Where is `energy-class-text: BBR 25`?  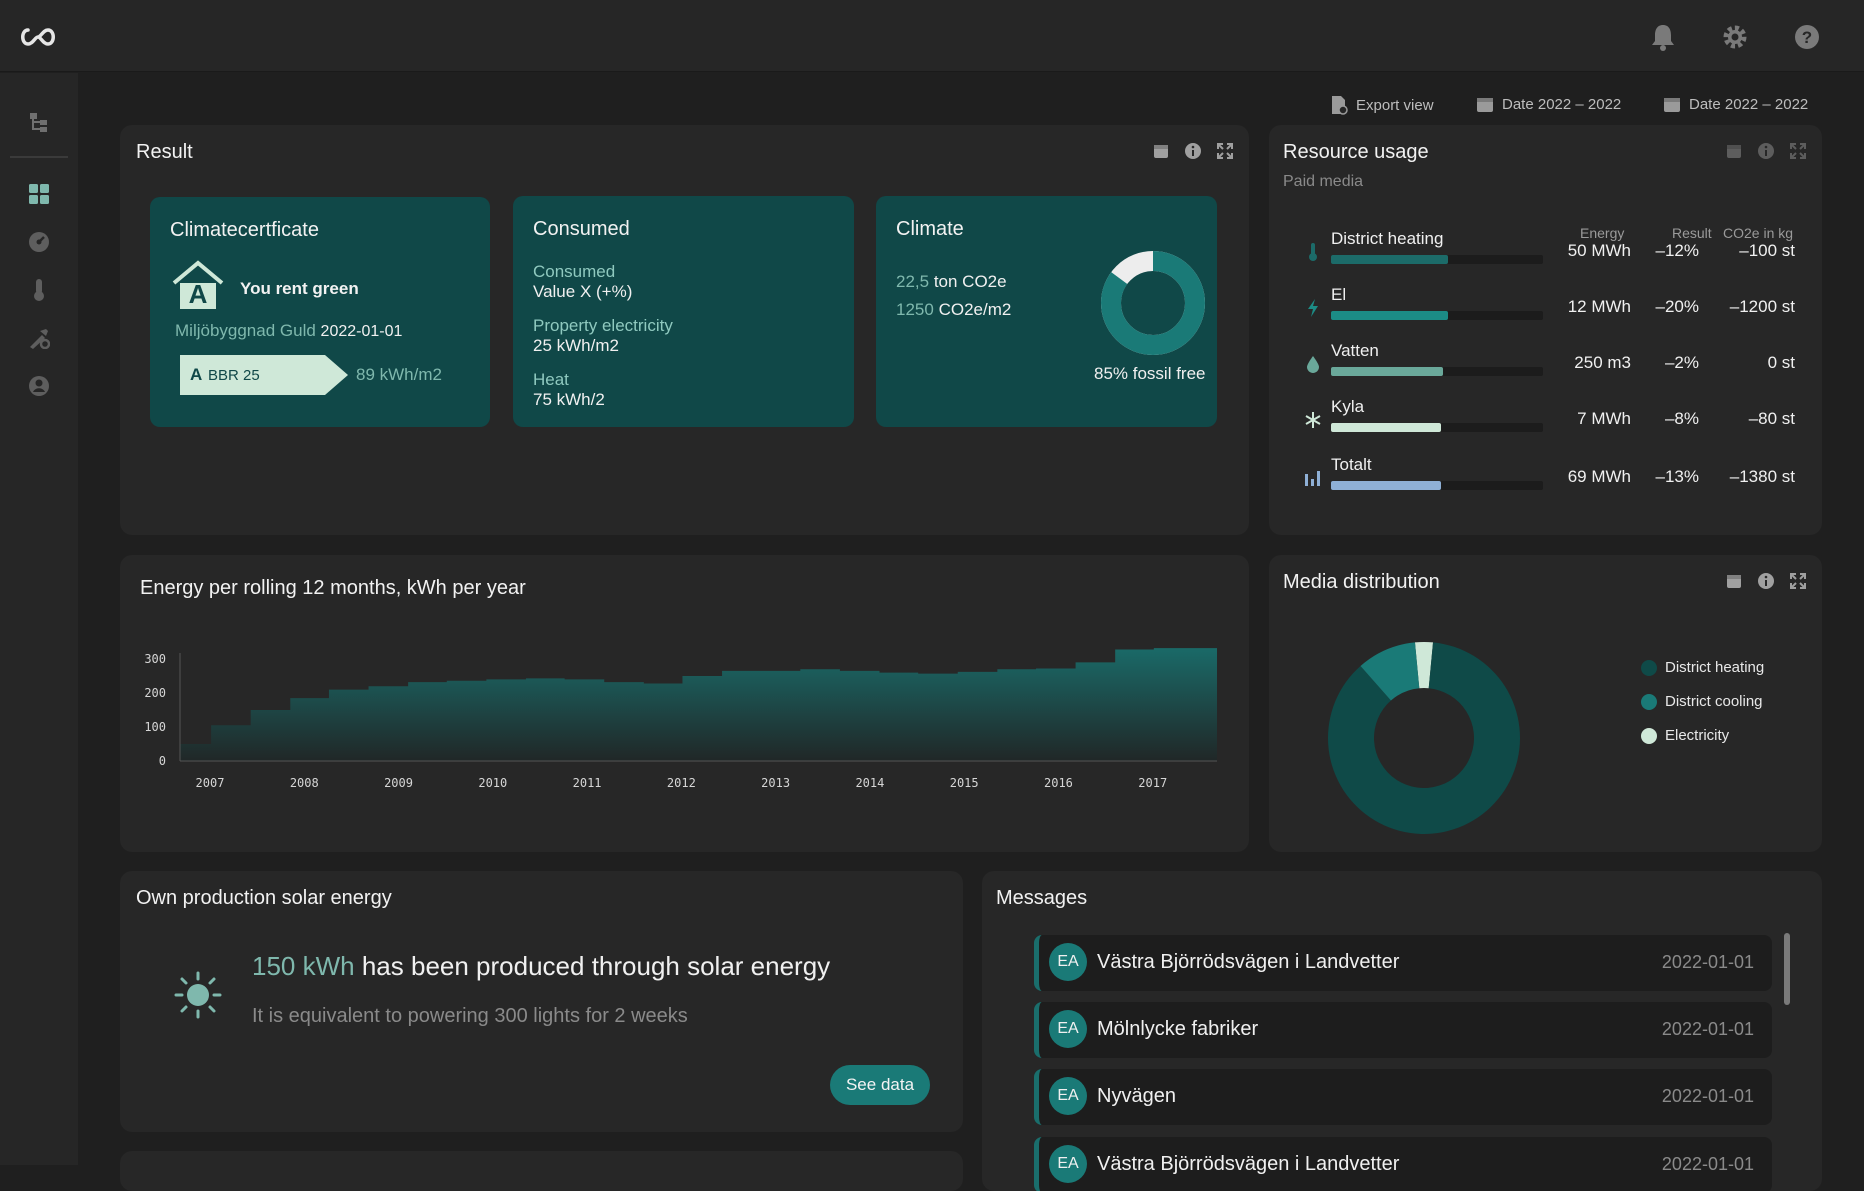
energy-class-text: BBR 25 is located at coordinates (234, 375).